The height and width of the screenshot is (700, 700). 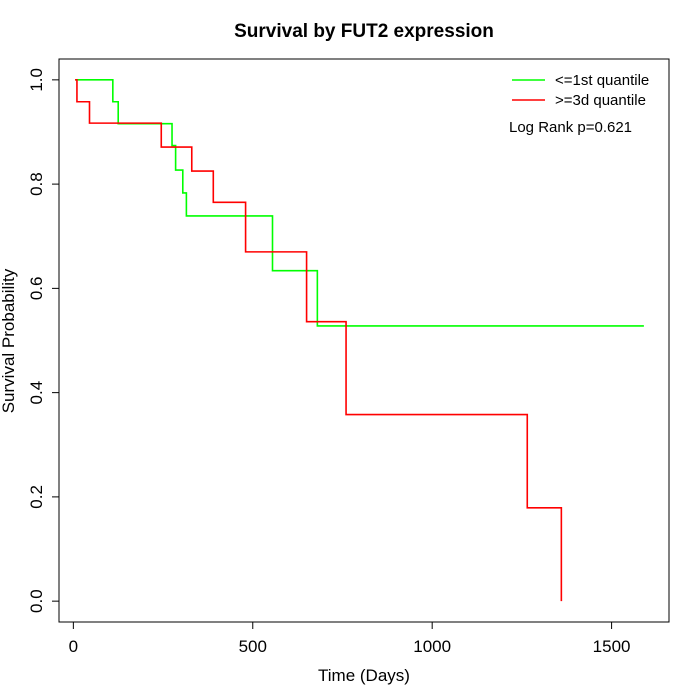 I want to click on y-tick-label: 1.0, so click(x=36, y=80).